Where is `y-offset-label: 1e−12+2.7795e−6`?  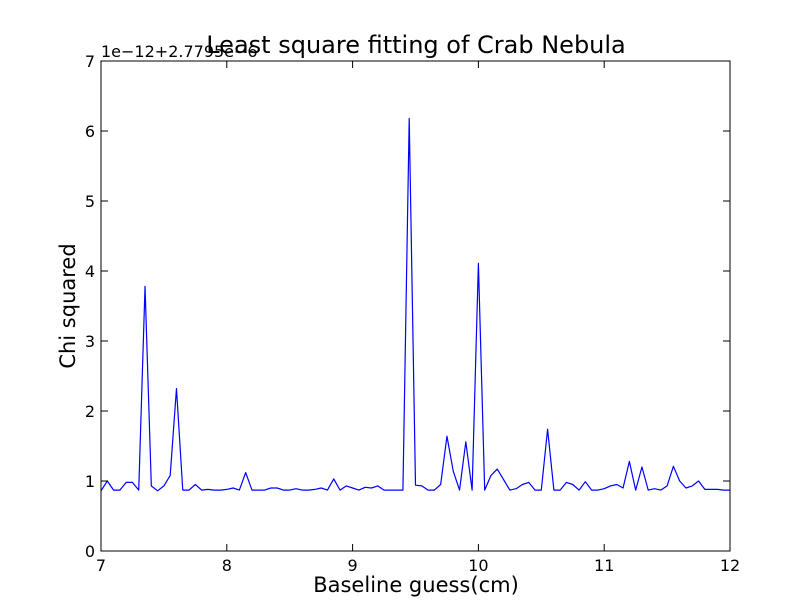
y-offset-label: 1e−12+2.7795e−6 is located at coordinates (179, 51).